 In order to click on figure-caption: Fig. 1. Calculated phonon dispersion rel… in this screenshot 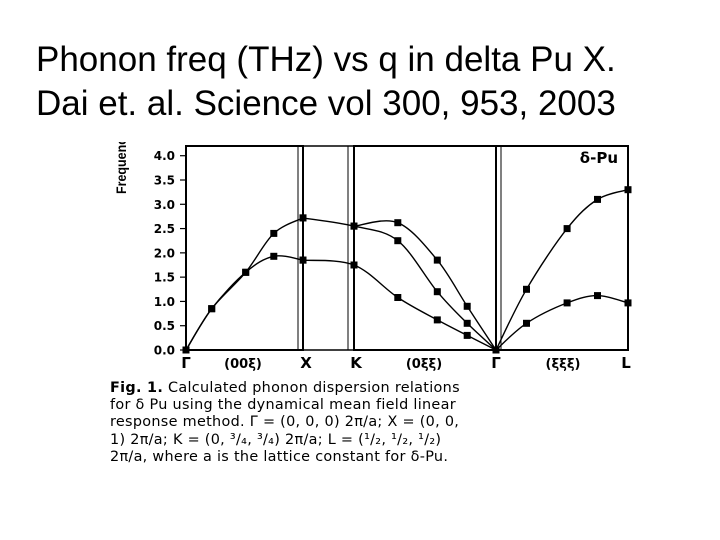, I will do `click(380, 423)`.